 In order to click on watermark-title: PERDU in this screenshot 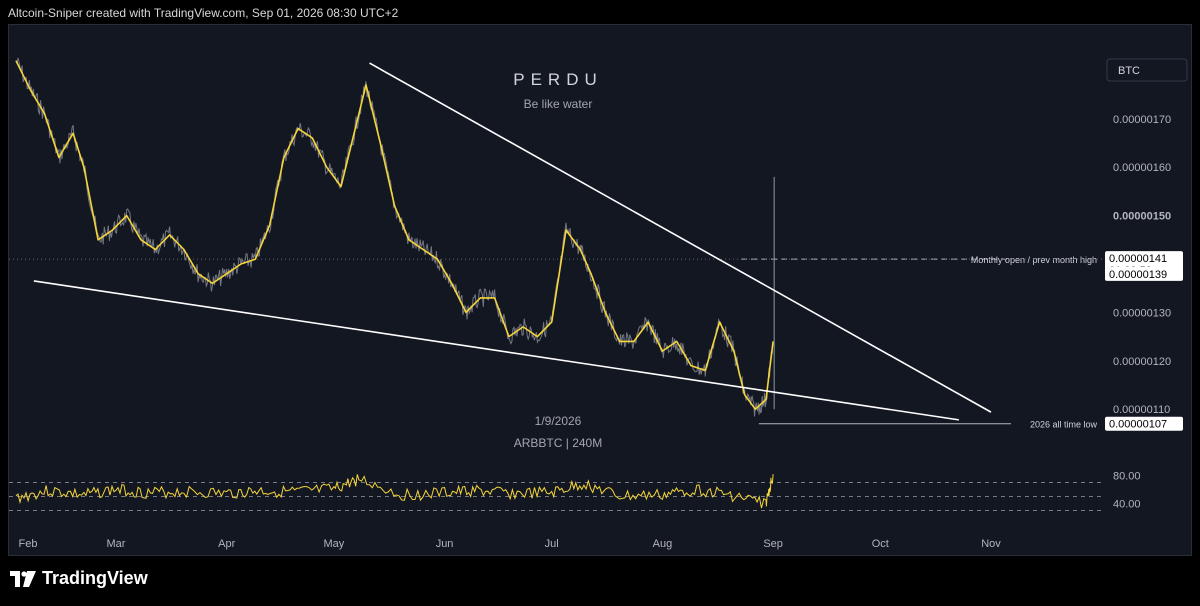, I will do `click(558, 79)`.